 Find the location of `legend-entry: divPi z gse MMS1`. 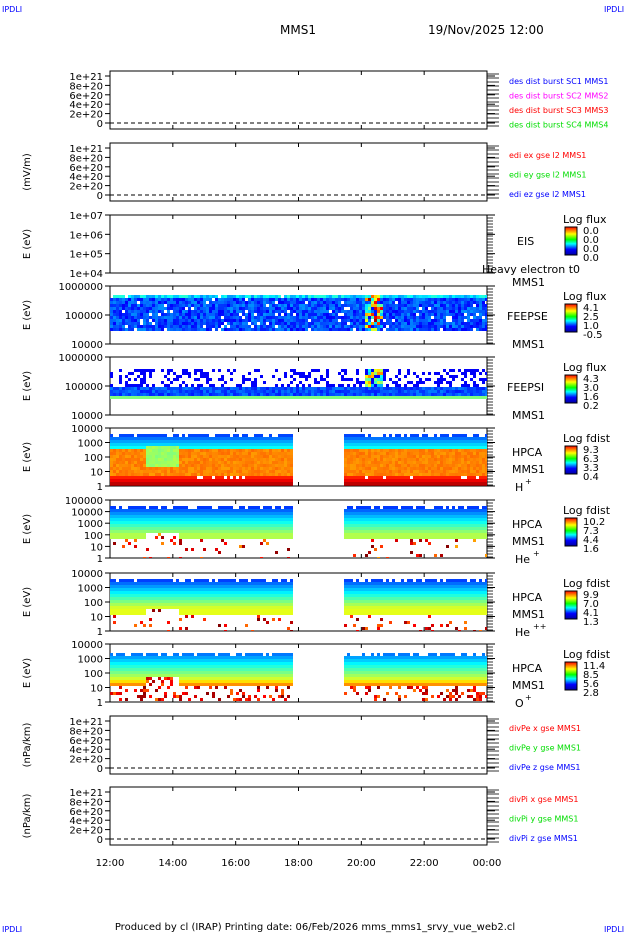

legend-entry: divPi z gse MMS1 is located at coordinates (543, 838).